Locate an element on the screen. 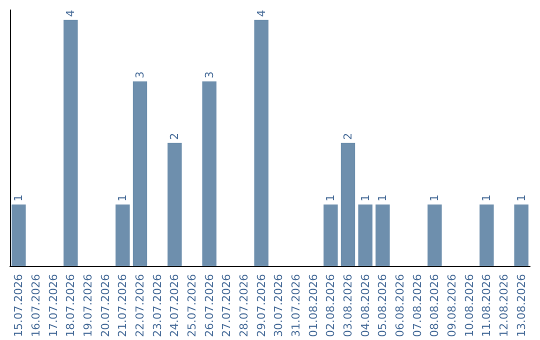 The width and height of the screenshot is (540, 340). x-tick-label: 05.08.2026 is located at coordinates (383, 306).